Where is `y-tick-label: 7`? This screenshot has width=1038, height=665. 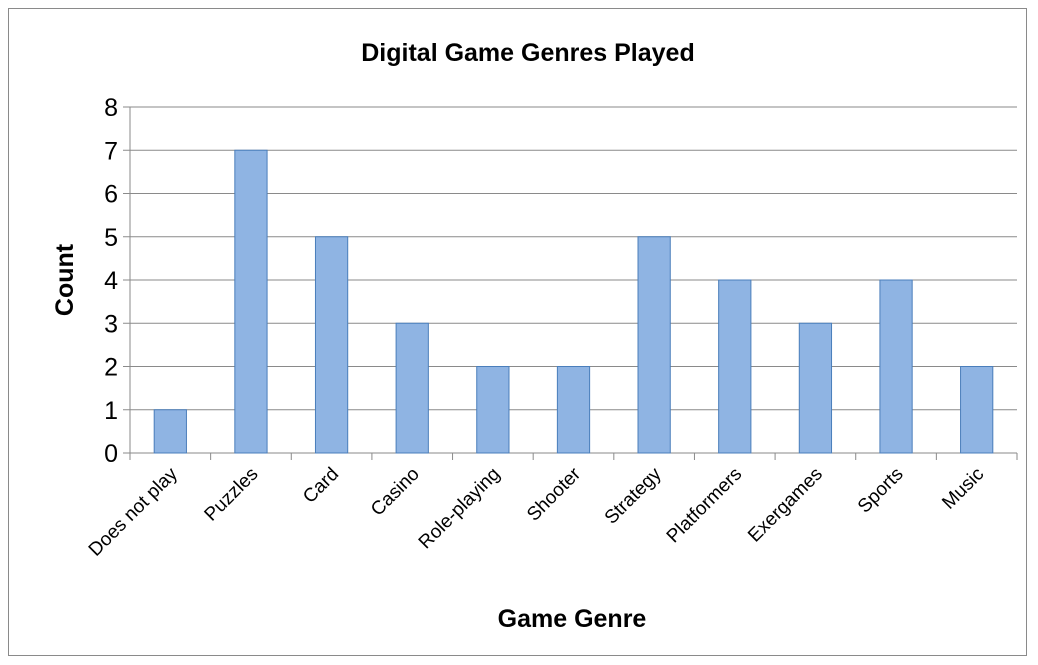 y-tick-label: 7 is located at coordinates (111, 151).